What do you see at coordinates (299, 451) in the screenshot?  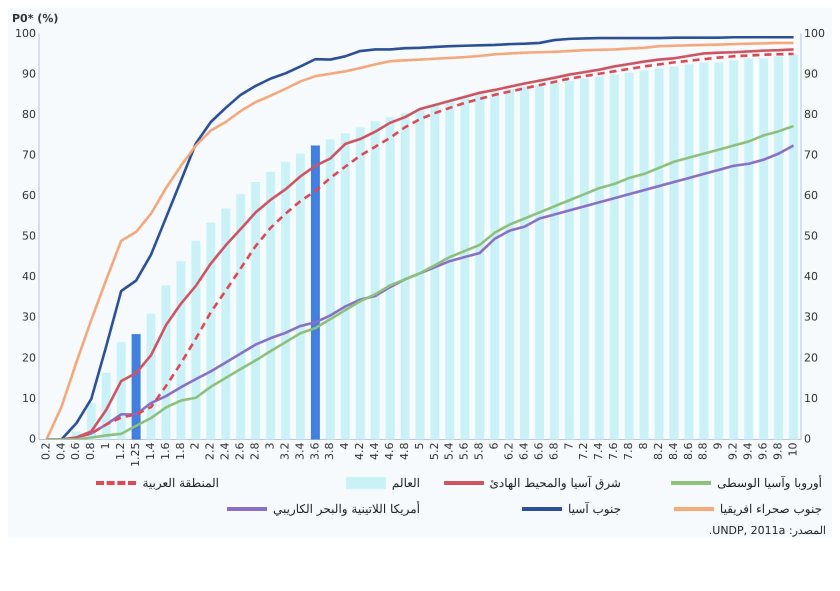 I see `x-tick-label: 3.4` at bounding box center [299, 451].